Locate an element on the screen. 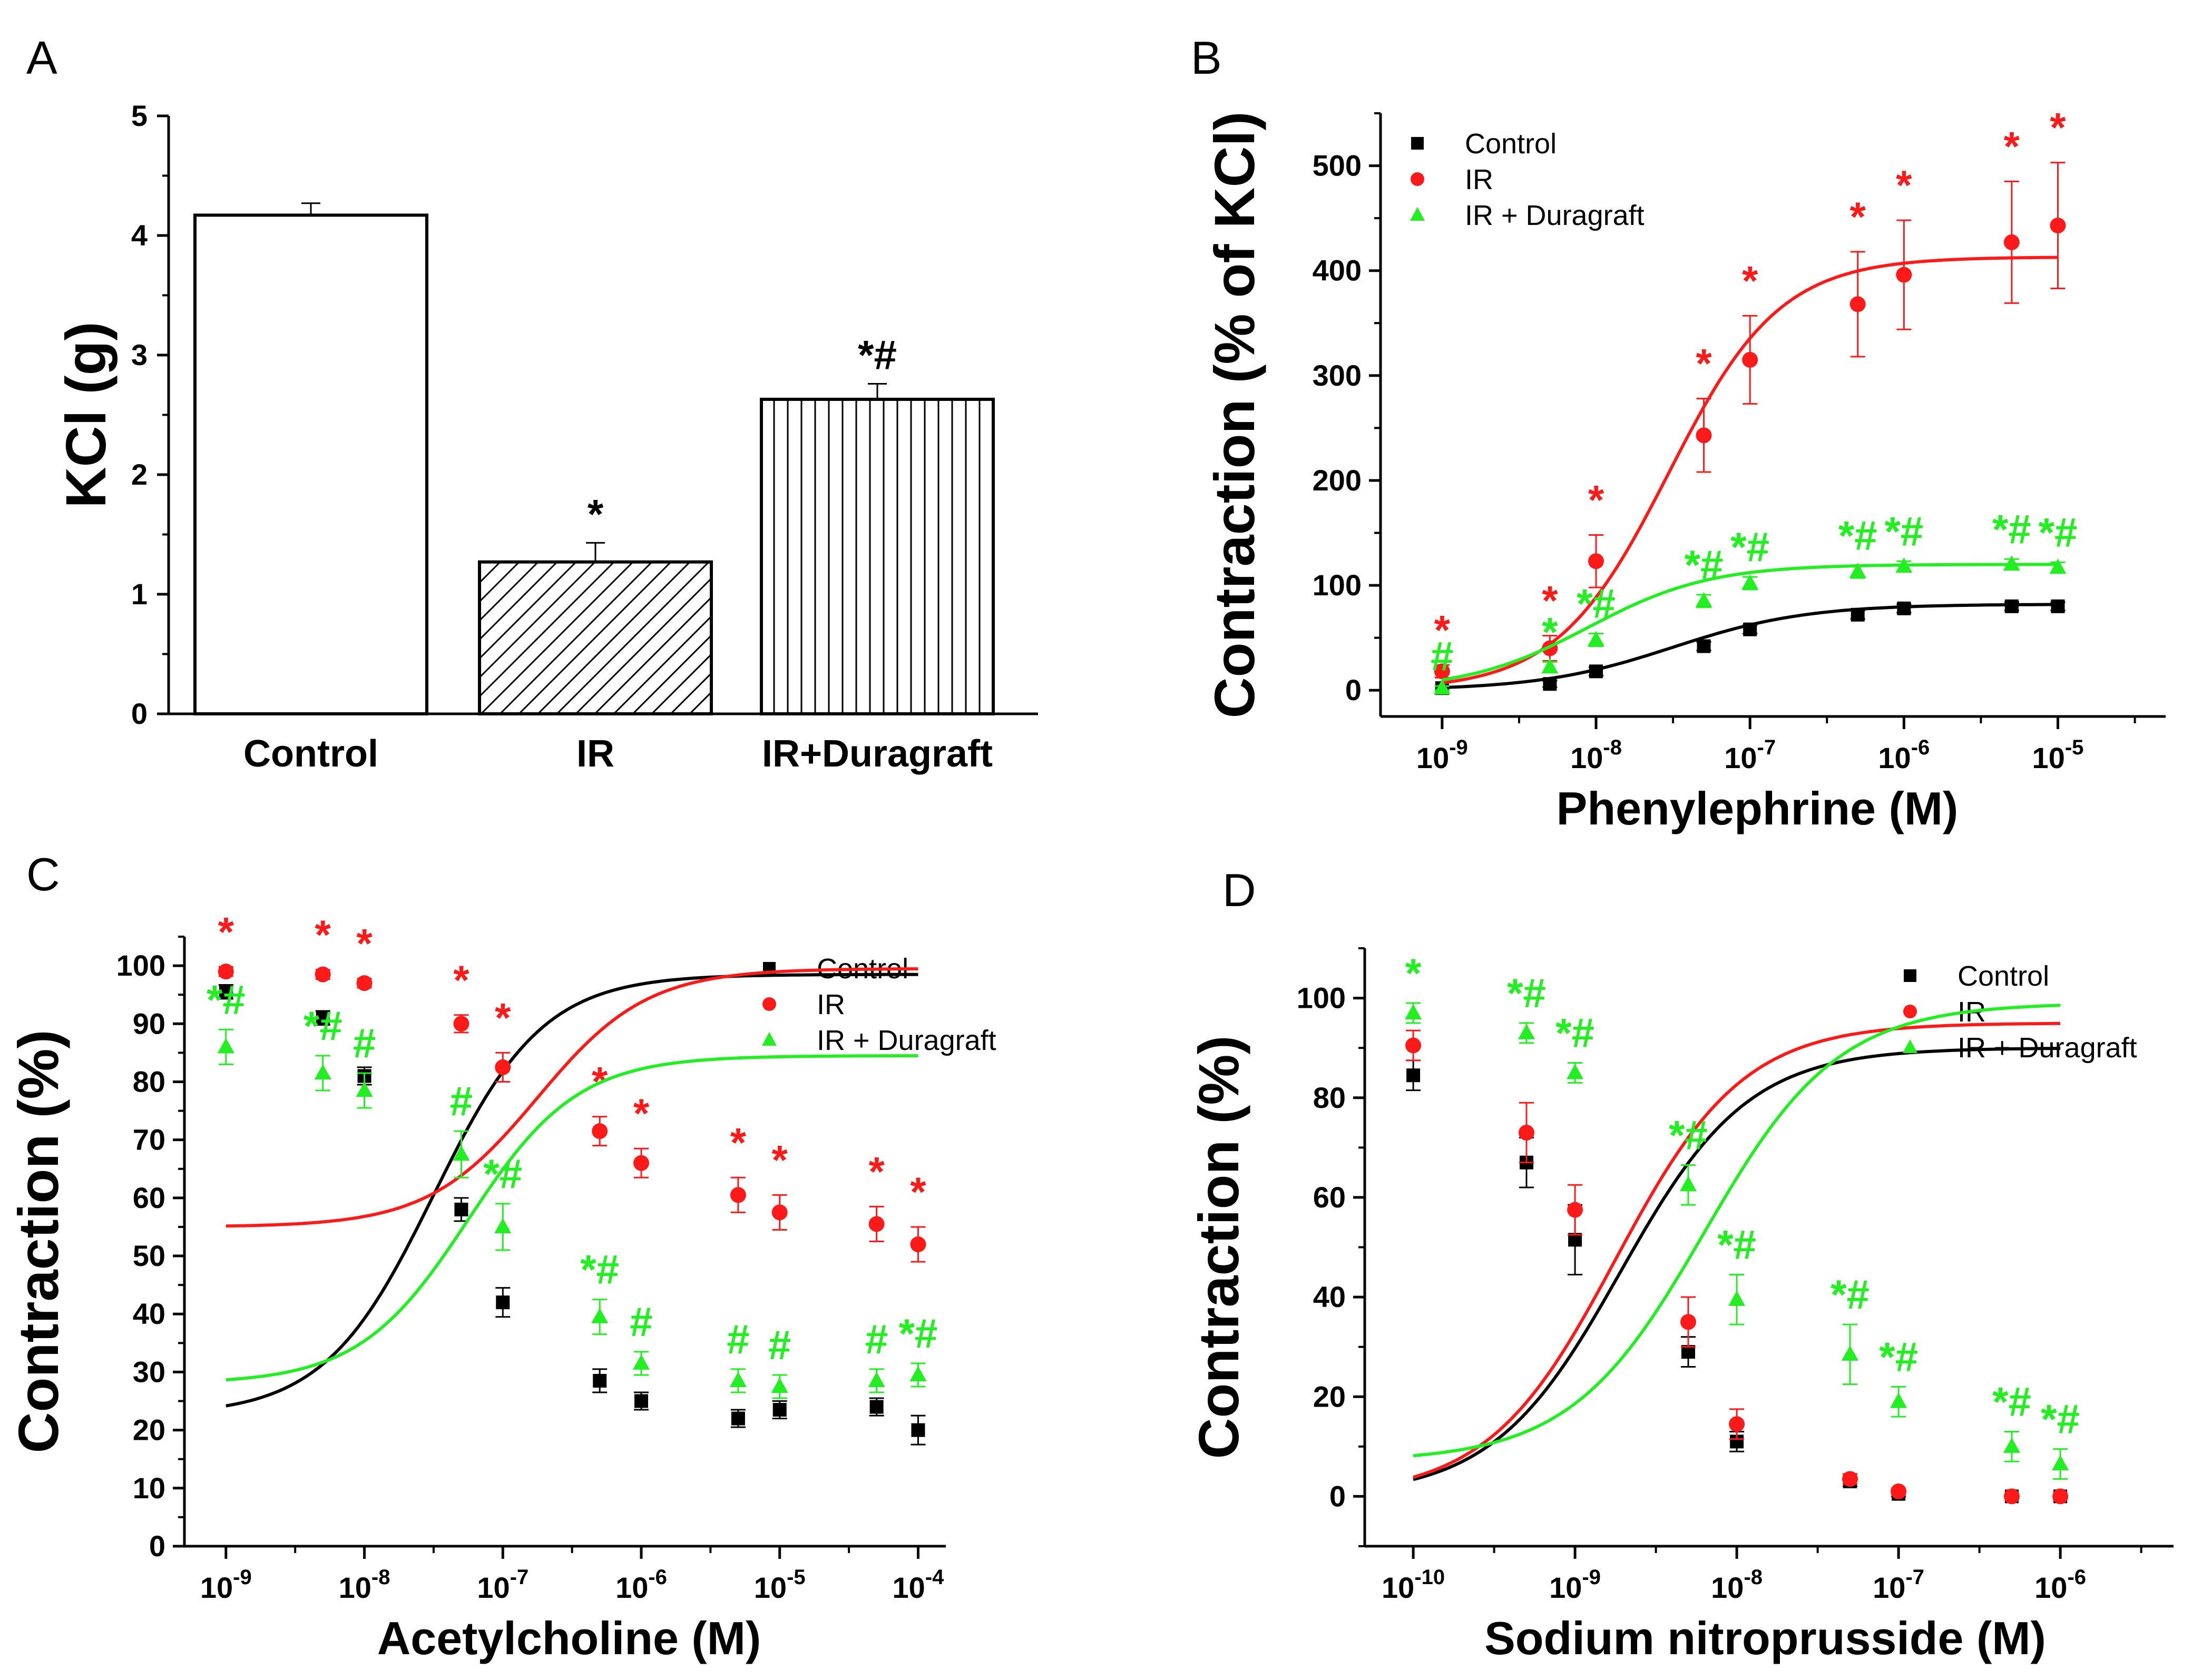 The image size is (2202, 1680). c-x-tick-label: 10⁻⁴ is located at coordinates (919, 1585).